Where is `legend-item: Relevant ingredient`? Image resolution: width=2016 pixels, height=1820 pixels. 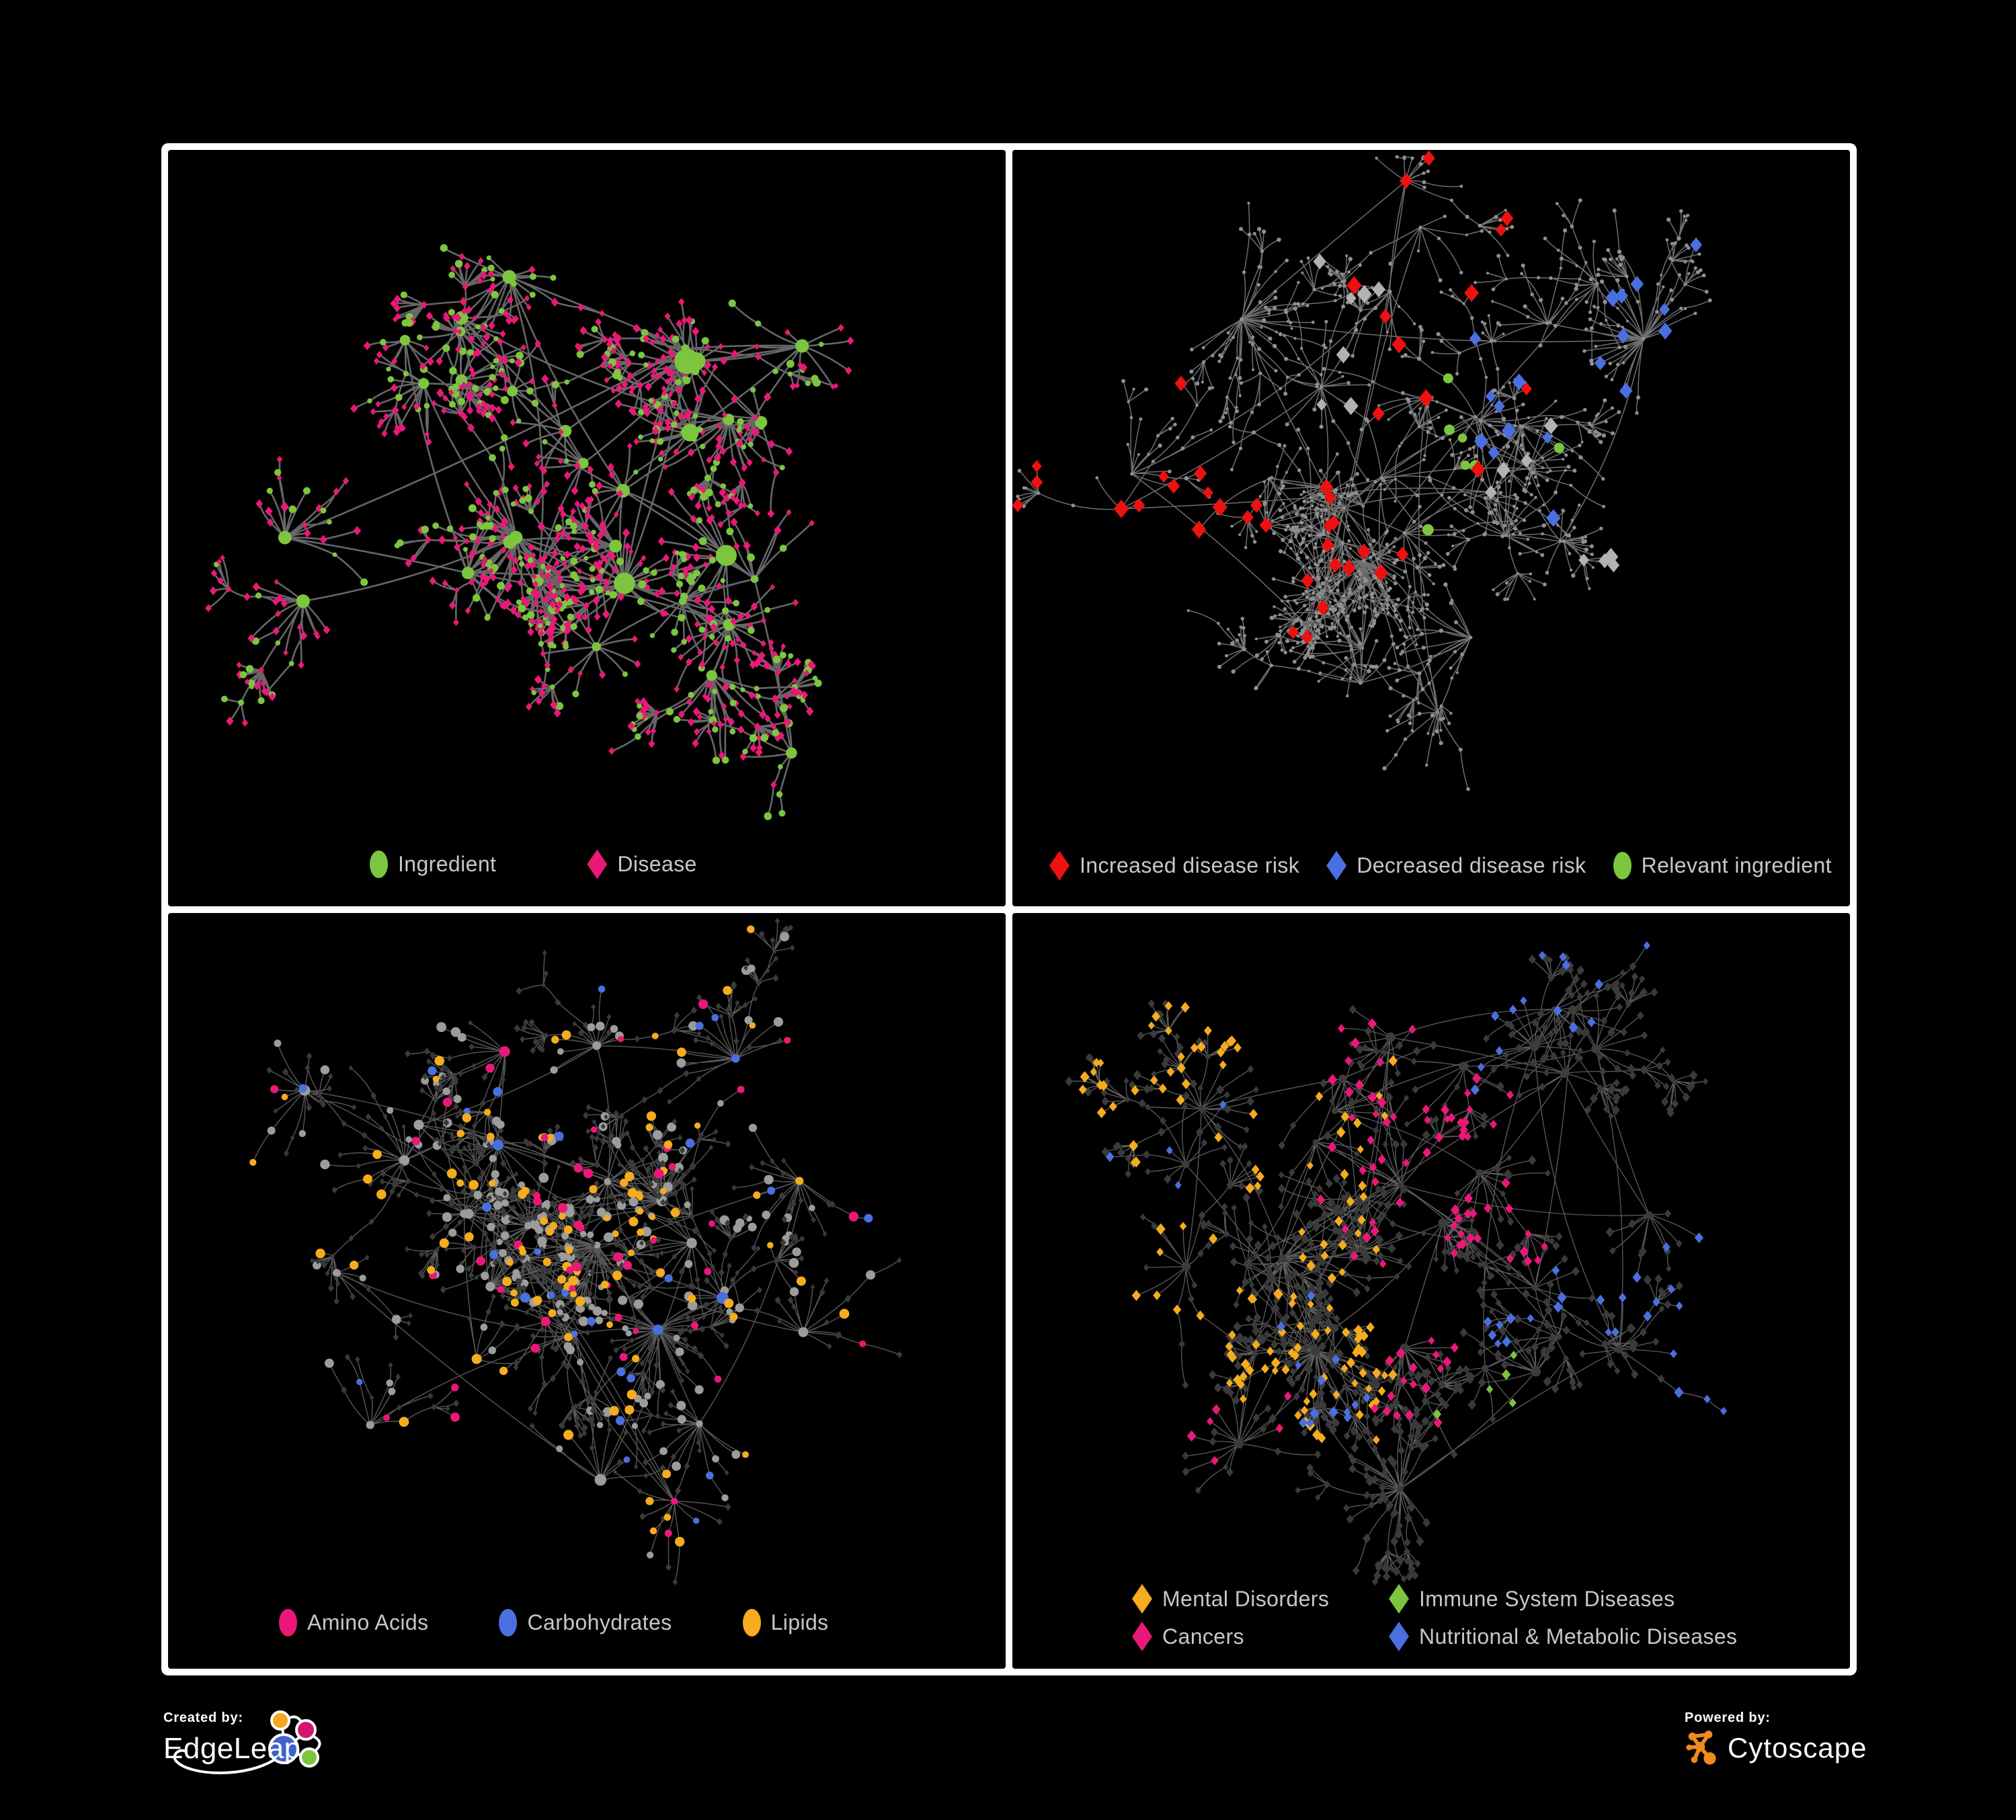 legend-item: Relevant ingredient is located at coordinates (1722, 865).